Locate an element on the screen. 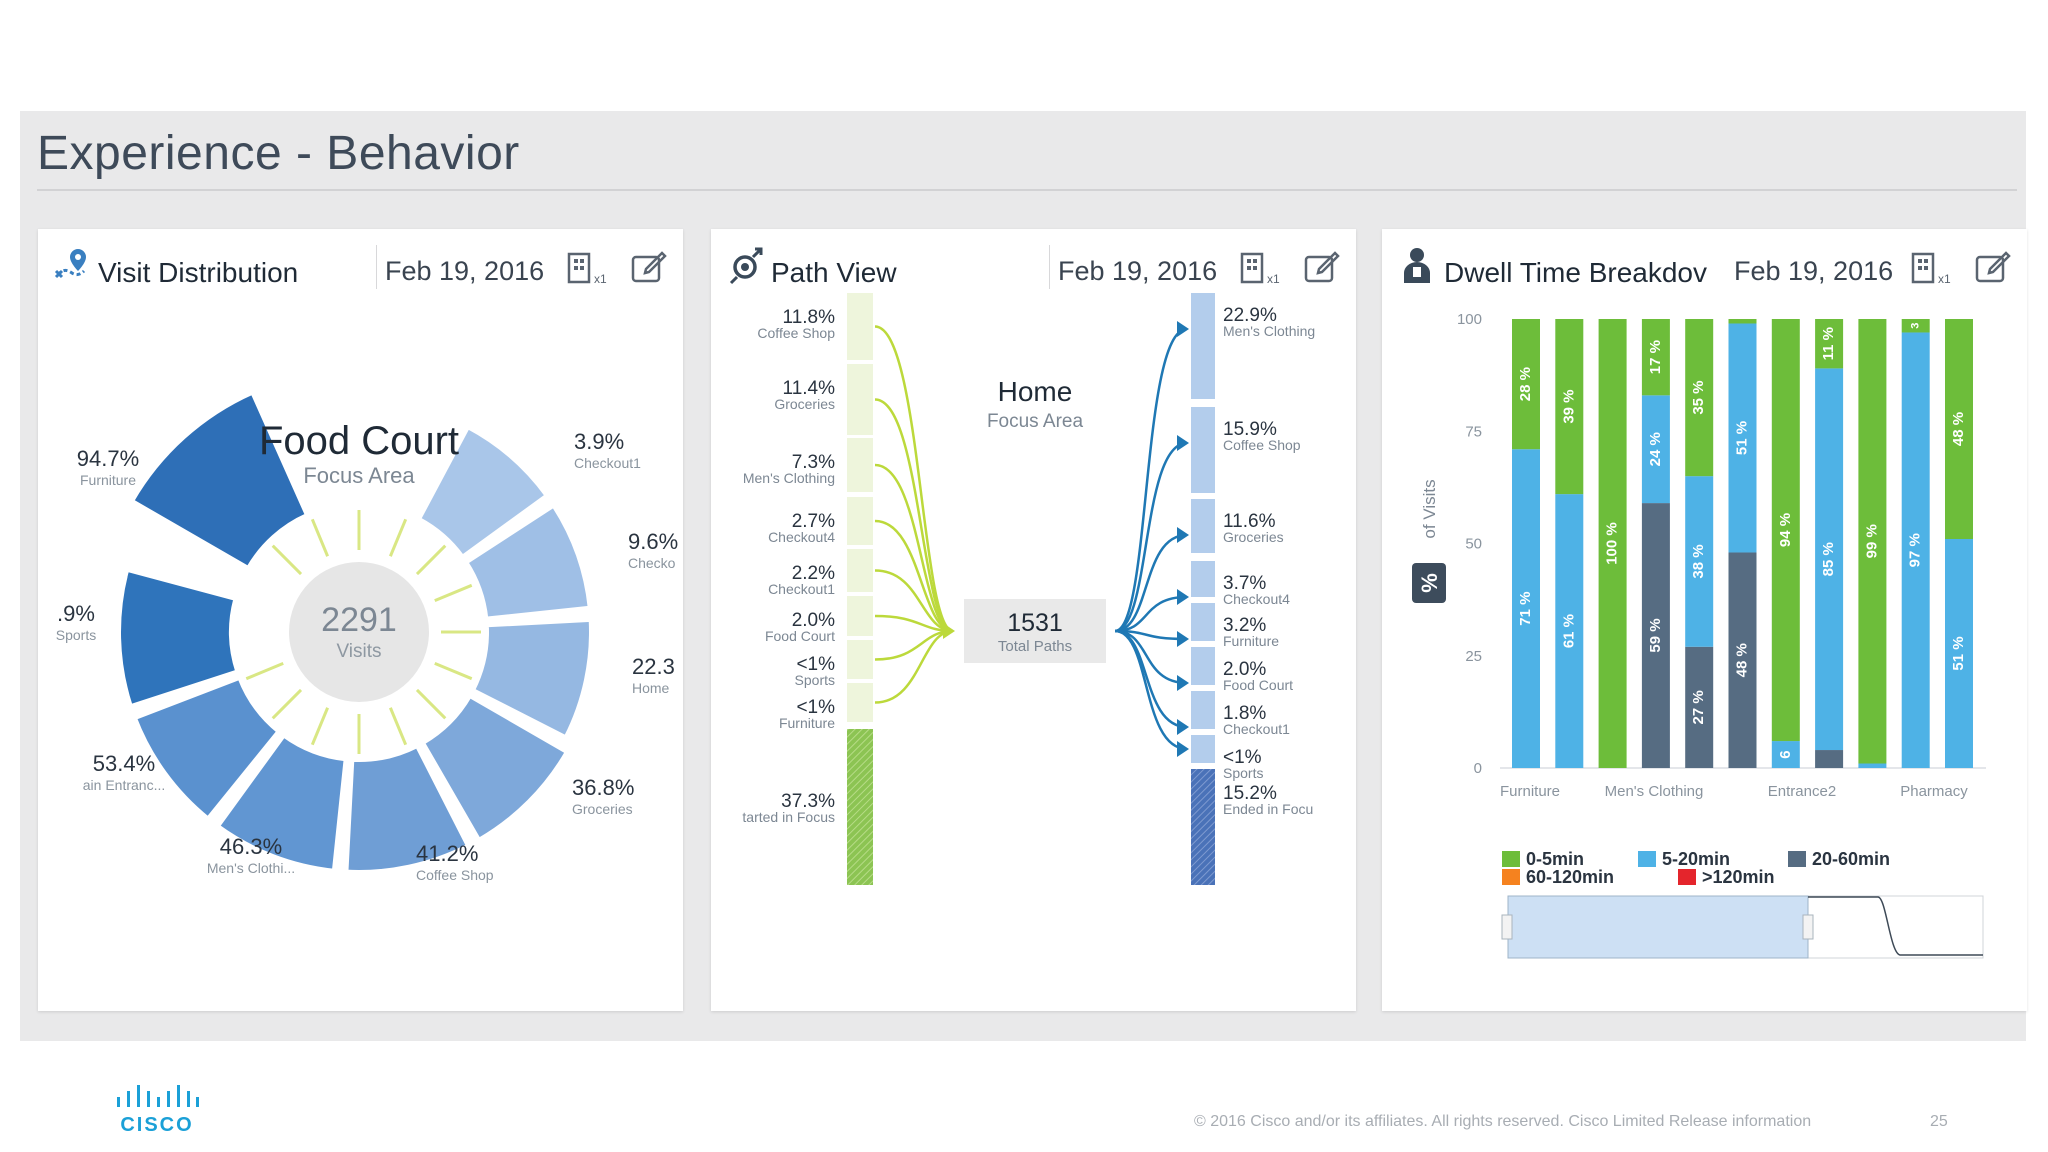 Image resolution: width=2048 pixels, height=1152 pixels. bar-value-label: 94 % is located at coordinates (1785, 530).